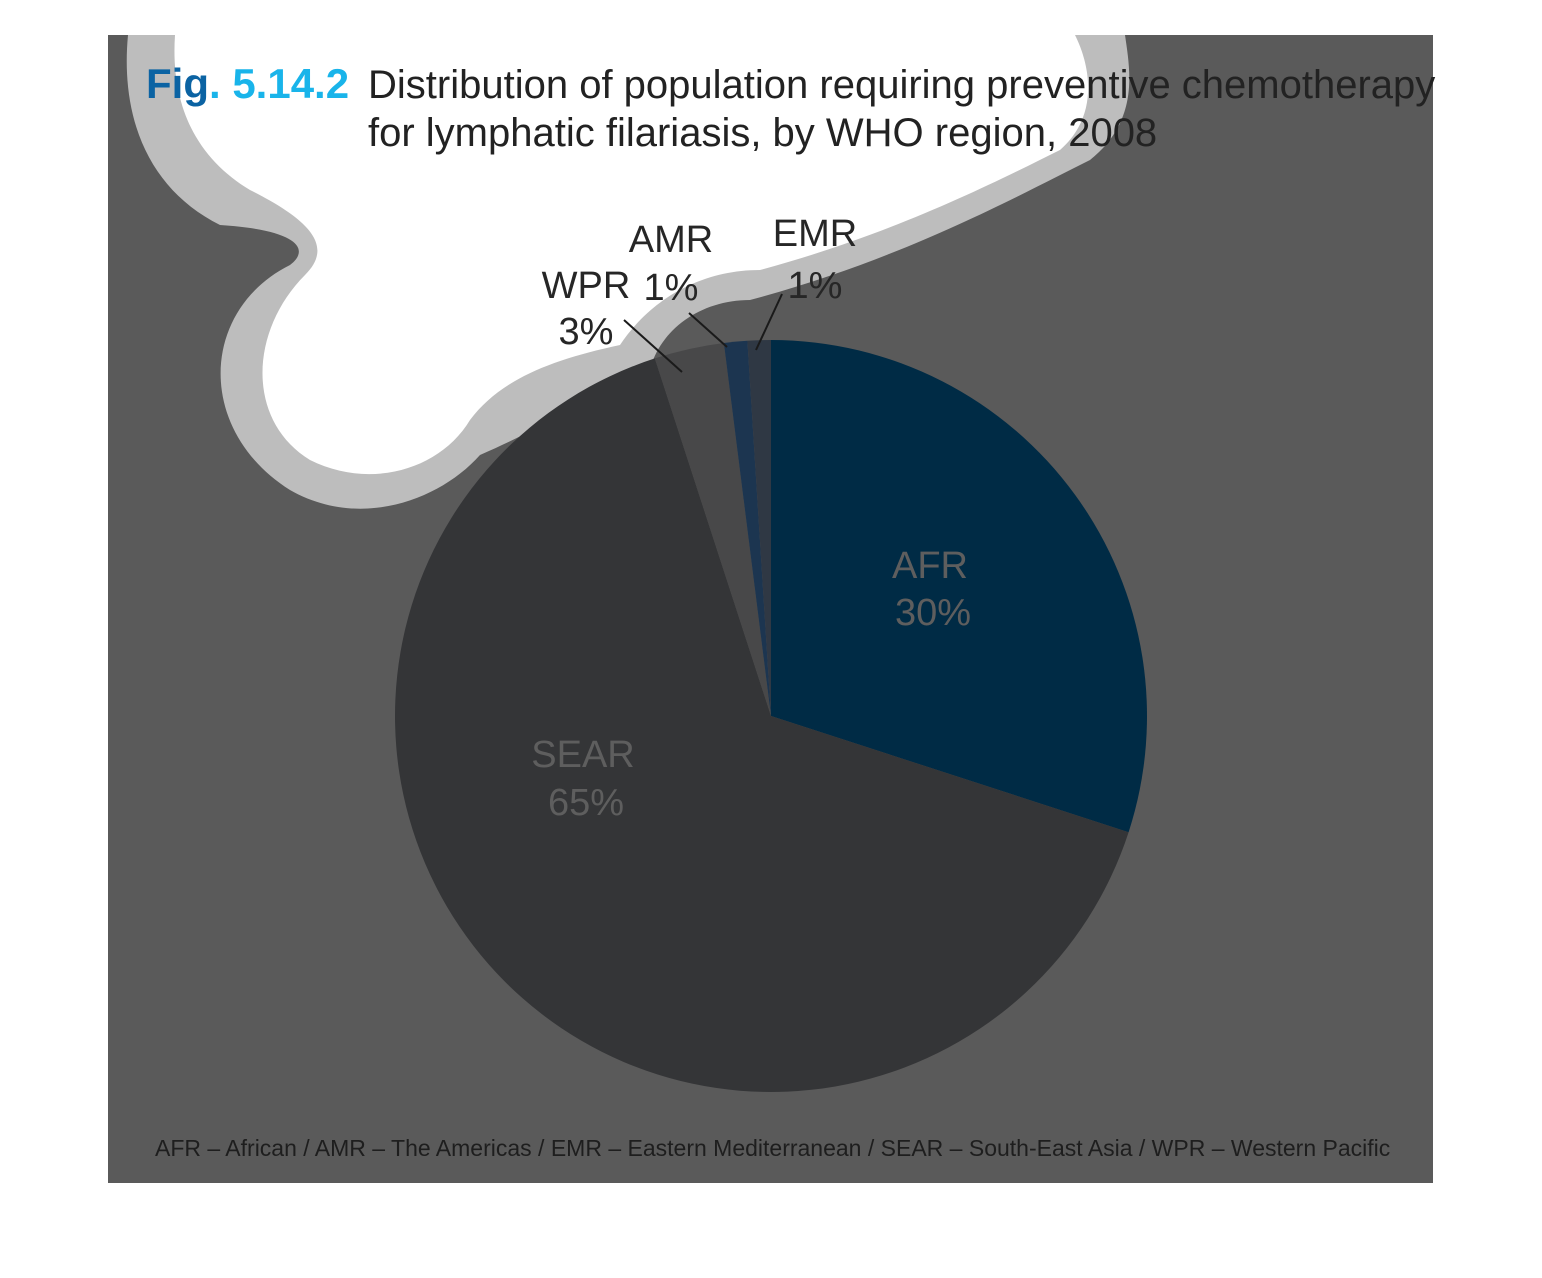 The width and height of the screenshot is (1542, 1278). I want to click on figure-number: Fig. 5.14.2, so click(247, 83).